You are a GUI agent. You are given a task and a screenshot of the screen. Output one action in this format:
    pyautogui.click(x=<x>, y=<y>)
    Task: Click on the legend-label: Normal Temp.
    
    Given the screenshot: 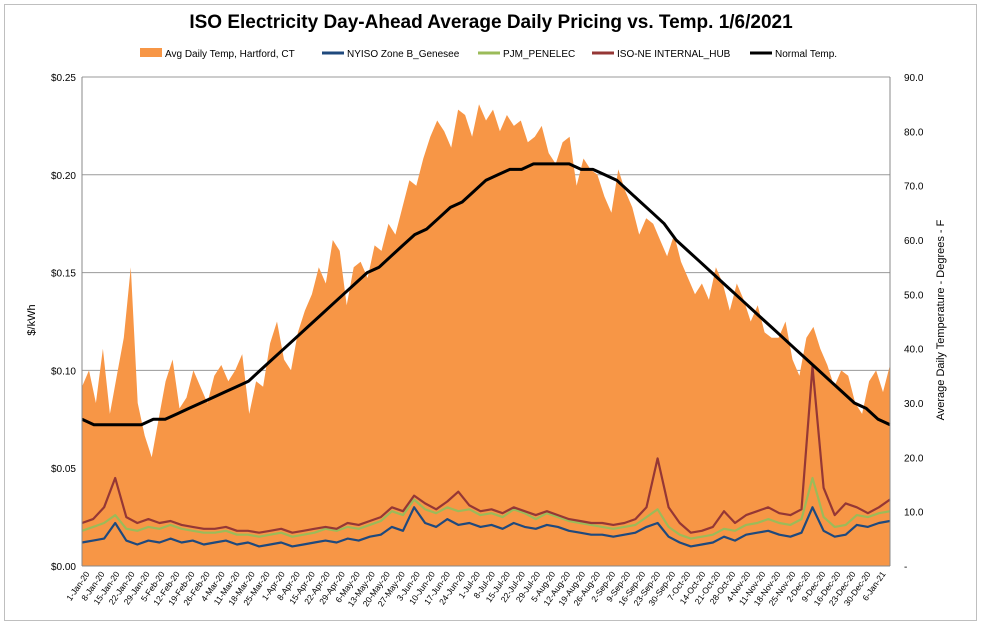 What is the action you would take?
    pyautogui.click(x=806, y=54)
    